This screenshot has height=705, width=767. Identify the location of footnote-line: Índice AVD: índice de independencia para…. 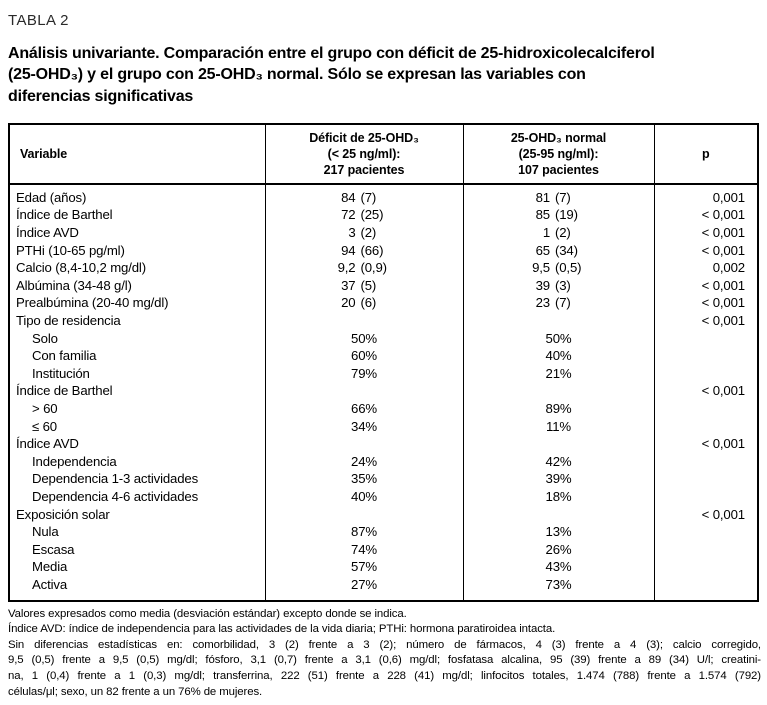
(282, 629).